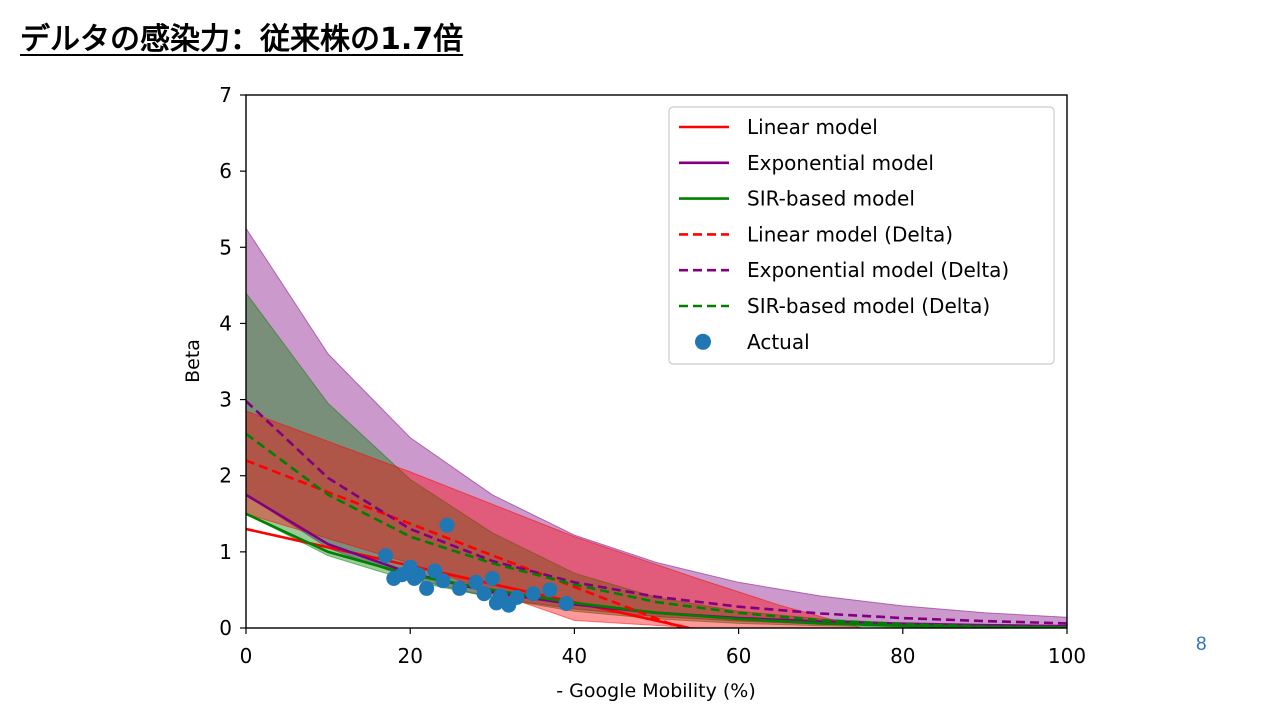 This screenshot has height=720, width=1280. Describe the element at coordinates (868, 306) in the screenshot. I see `legend-label: SIR-based model (Delta)` at that location.